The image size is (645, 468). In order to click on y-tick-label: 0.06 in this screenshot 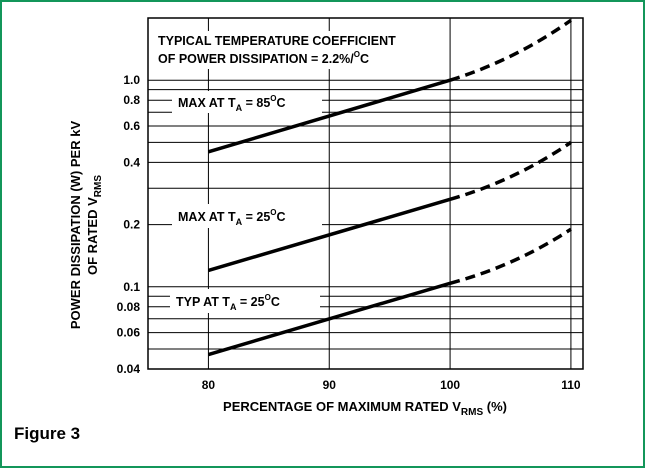, I will do `click(129, 333)`.